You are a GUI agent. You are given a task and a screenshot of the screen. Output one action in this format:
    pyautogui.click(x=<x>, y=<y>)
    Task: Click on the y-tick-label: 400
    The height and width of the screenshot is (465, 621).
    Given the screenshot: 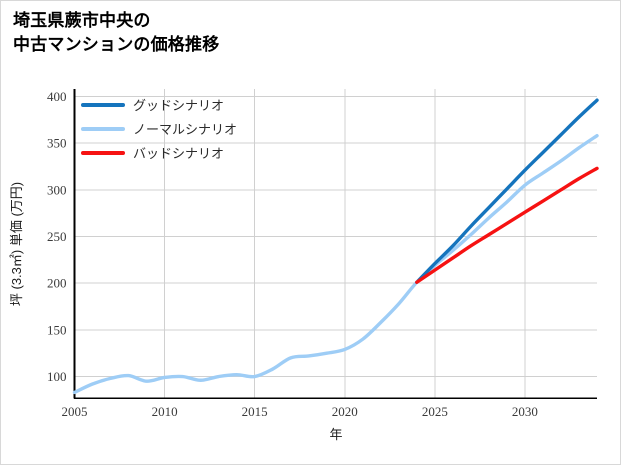 What is the action you would take?
    pyautogui.click(x=57, y=96)
    